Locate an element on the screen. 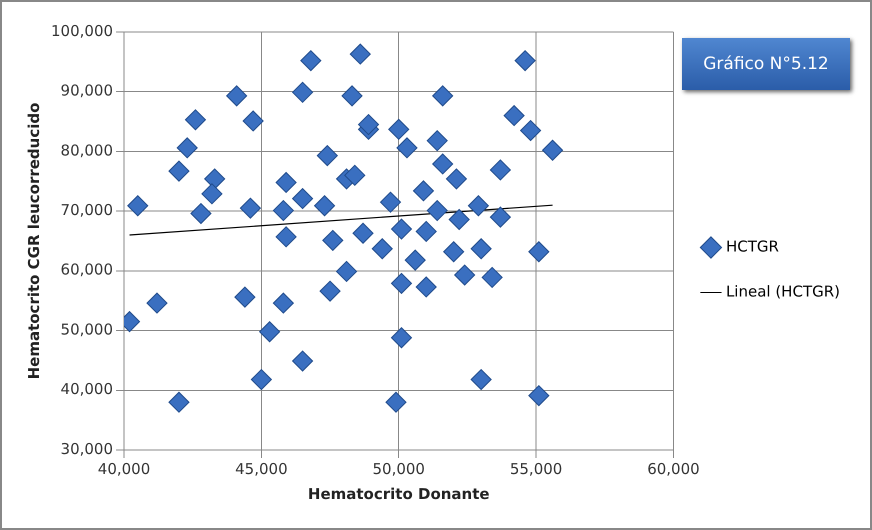 Image resolution: width=872 pixels, height=530 pixels. y-tick-label: 40,000 is located at coordinates (87, 389).